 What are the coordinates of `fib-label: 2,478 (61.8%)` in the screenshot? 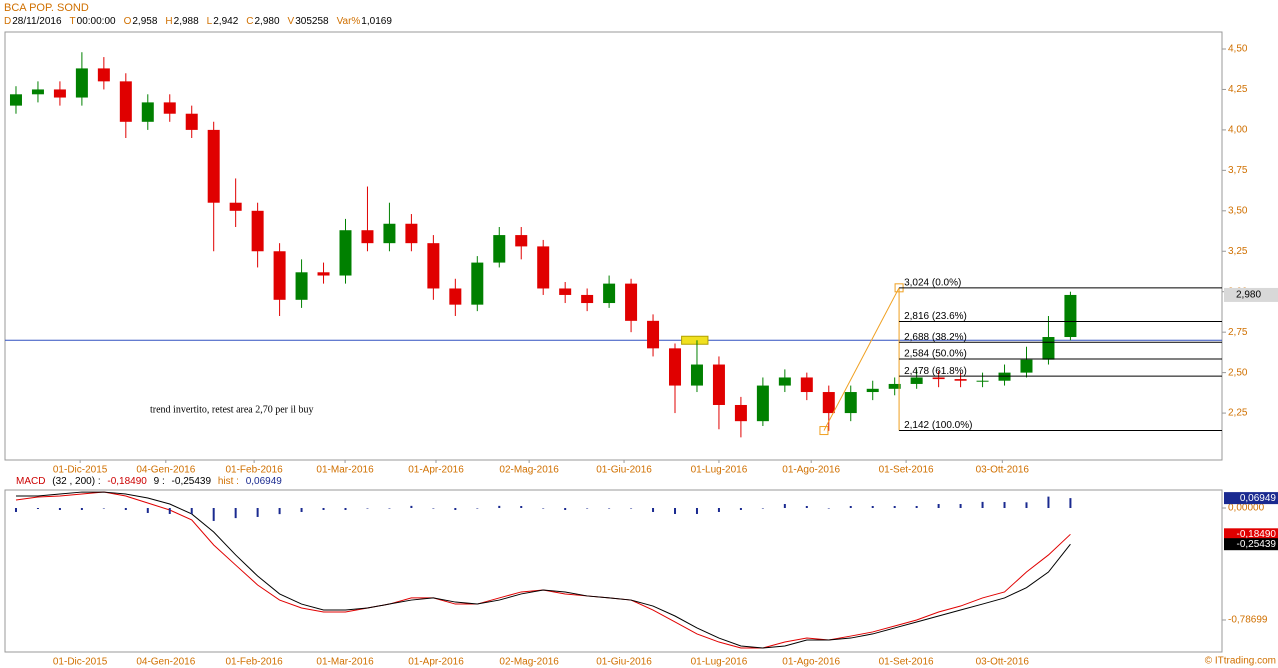 It's located at (935, 371).